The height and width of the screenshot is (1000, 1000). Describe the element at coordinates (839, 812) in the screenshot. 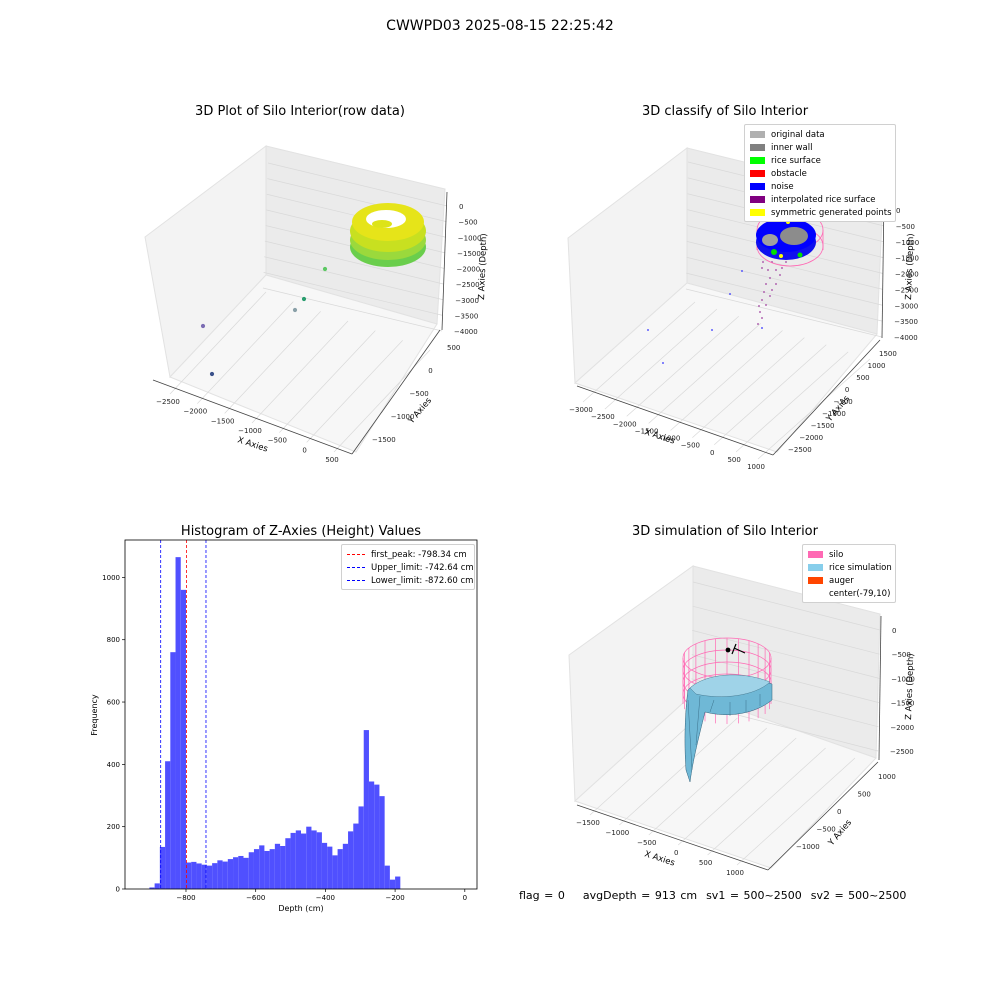

I see `sim-y-tick-label: 0` at that location.